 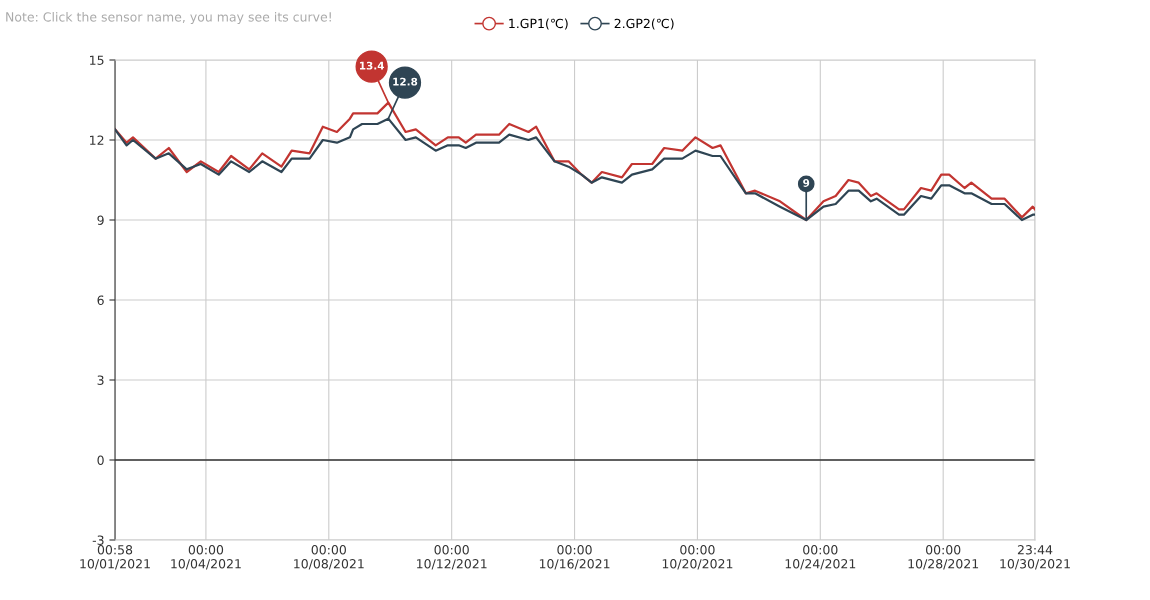 What do you see at coordinates (806, 183) in the screenshot?
I see `annotation: 9` at bounding box center [806, 183].